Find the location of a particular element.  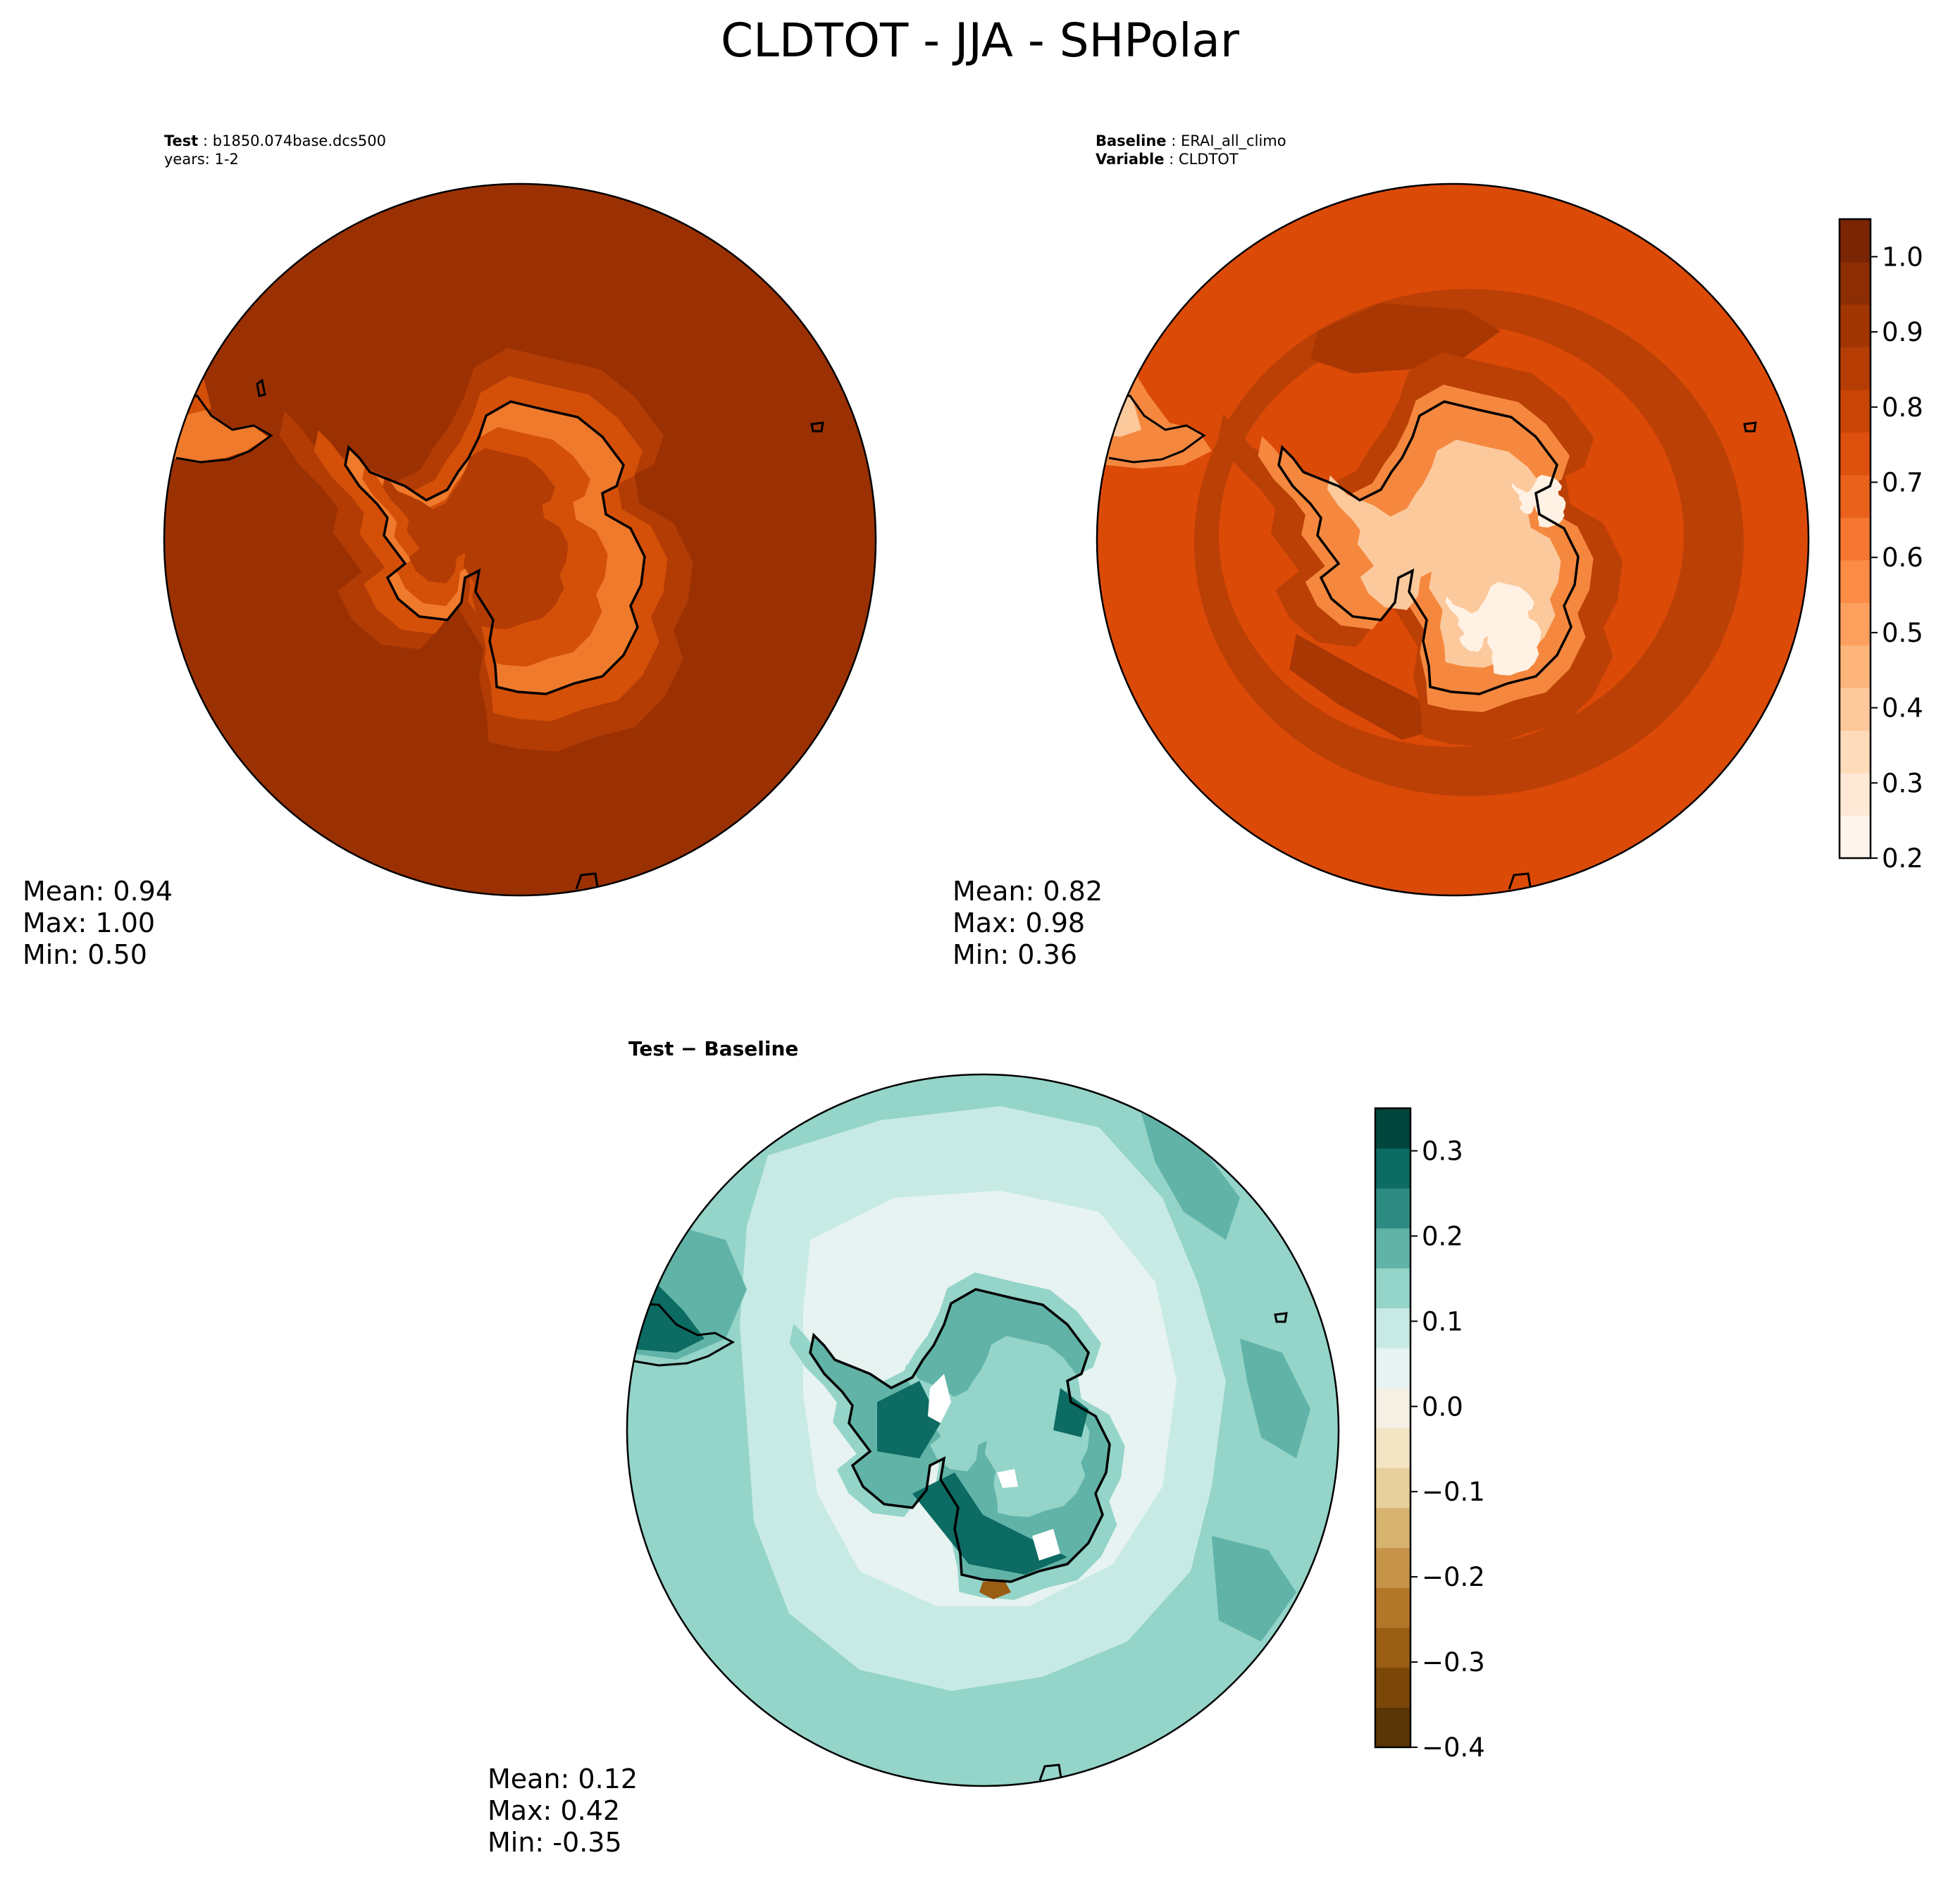

difference-stats: Mean: 0.12 Max: 0.42 Min: -0.35 is located at coordinates (563, 1810).